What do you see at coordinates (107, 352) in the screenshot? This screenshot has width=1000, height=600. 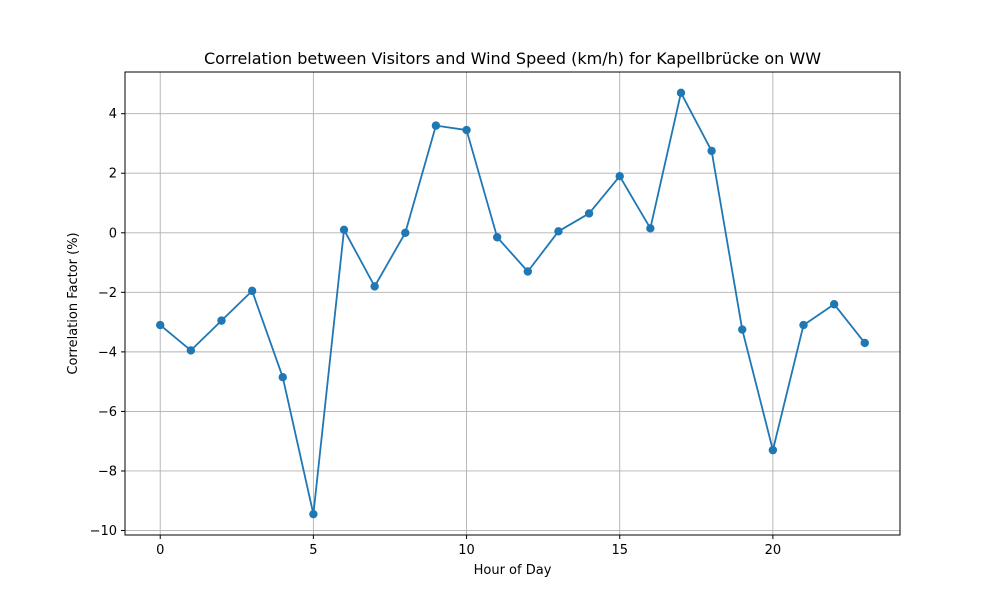 I see `y-tick-label: −4` at bounding box center [107, 352].